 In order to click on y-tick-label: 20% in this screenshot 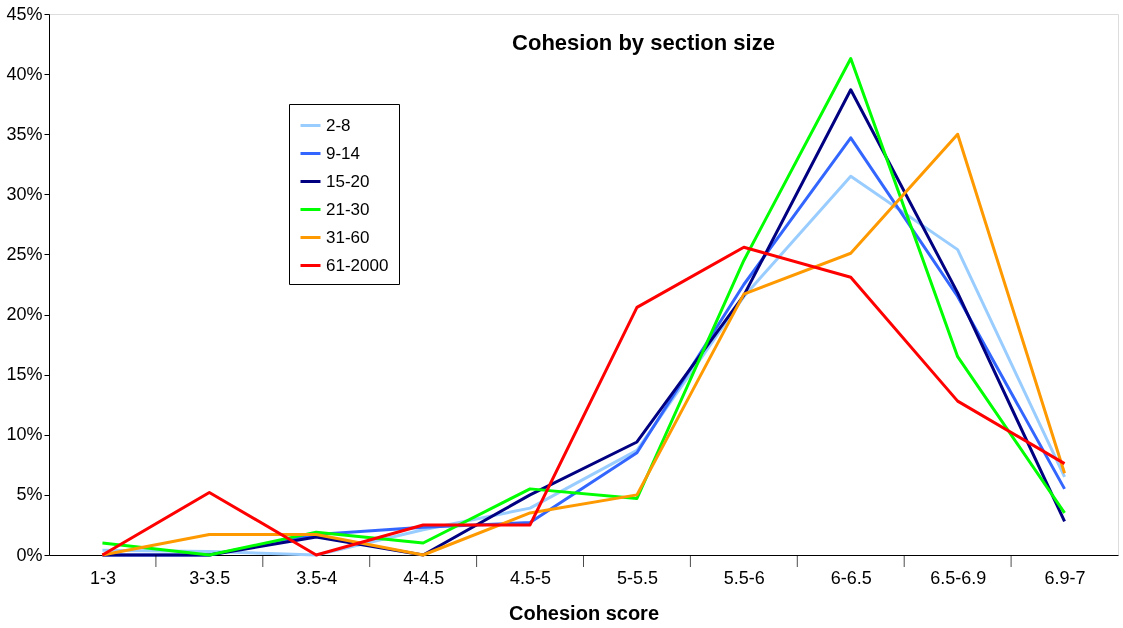, I will do `click(24, 314)`.